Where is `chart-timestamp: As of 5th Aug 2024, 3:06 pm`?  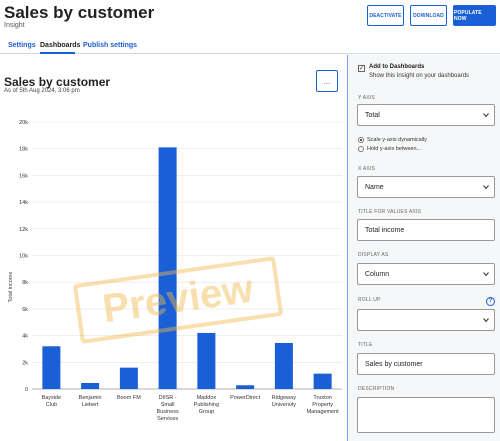
chart-timestamp: As of 5th Aug 2024, 3:06 pm is located at coordinates (42, 91).